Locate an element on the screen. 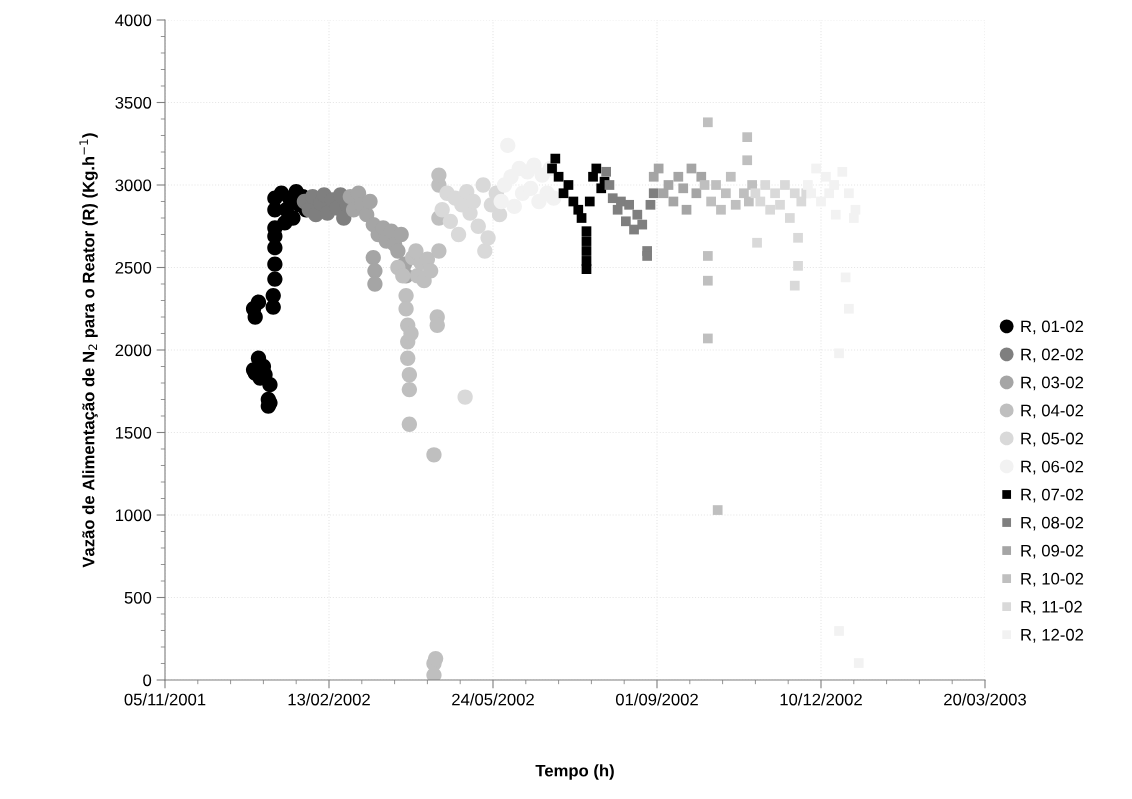 Image resolution: width=1132 pixels, height=799 pixels. y-tick-label: 1500 is located at coordinates (134, 432).